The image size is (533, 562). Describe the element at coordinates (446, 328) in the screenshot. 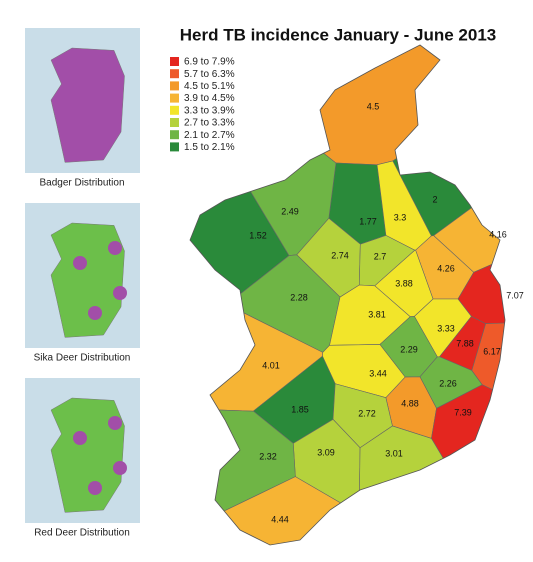

I see `region-value-label: 3.33` at that location.